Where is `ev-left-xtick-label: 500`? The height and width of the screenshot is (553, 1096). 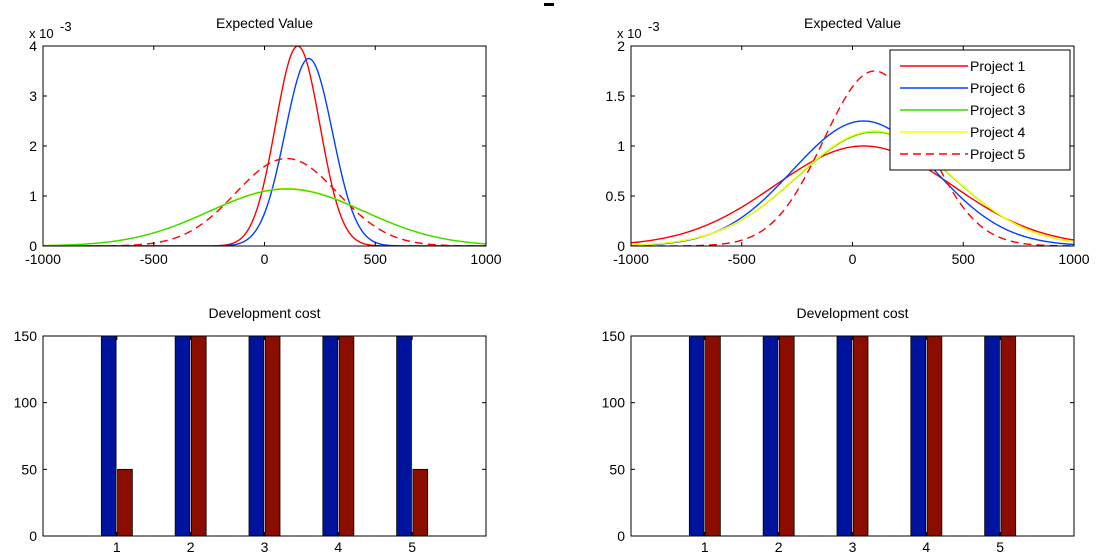 ev-left-xtick-label: 500 is located at coordinates (376, 259).